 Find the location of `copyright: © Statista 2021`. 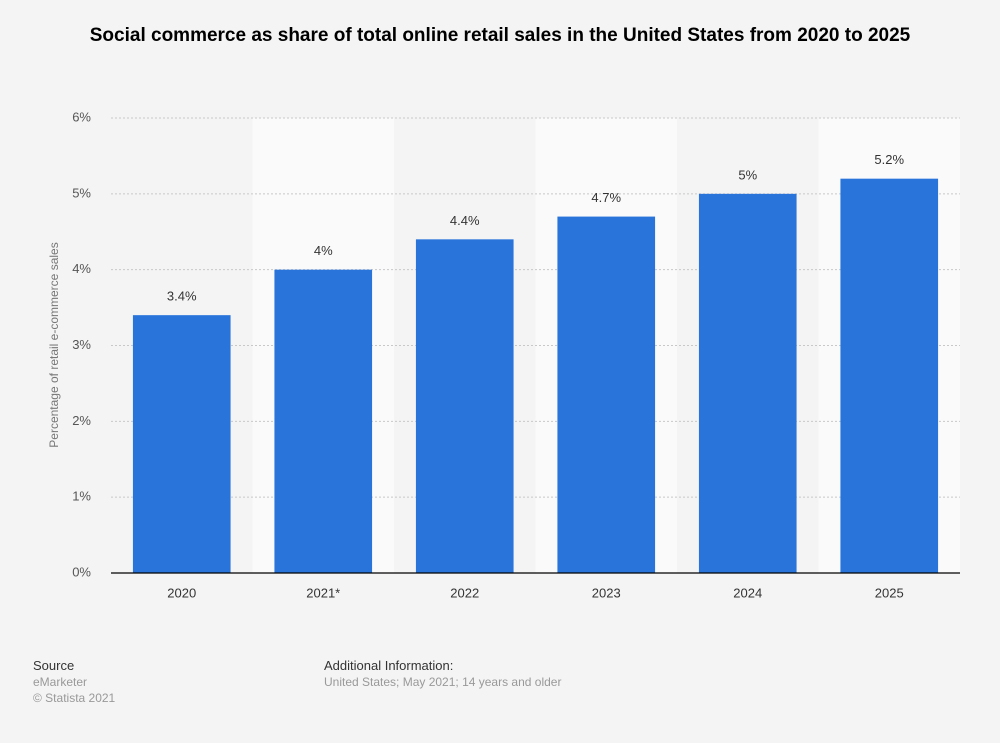

copyright: © Statista 2021 is located at coordinates (74, 698).